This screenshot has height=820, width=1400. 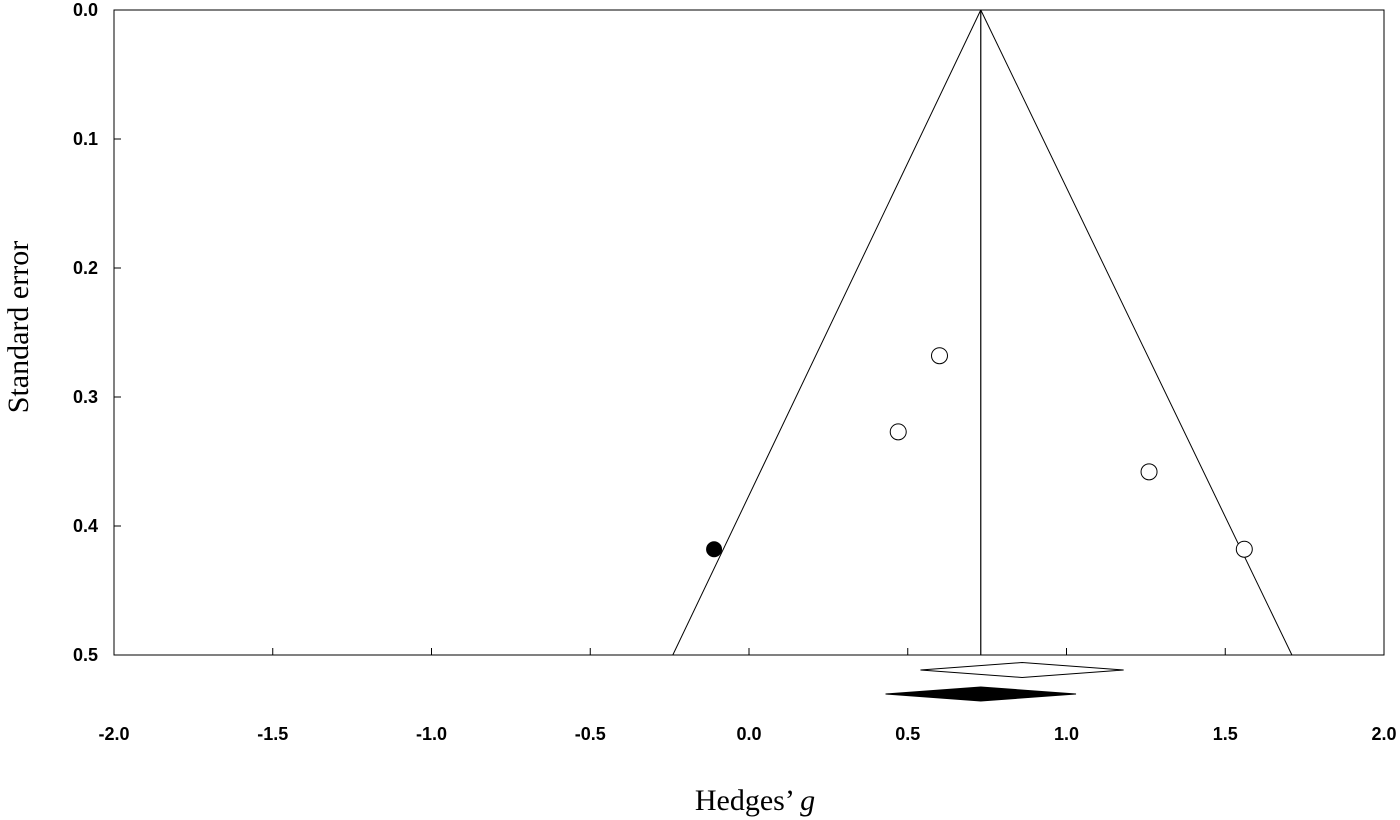 What do you see at coordinates (714, 549) in the screenshot?
I see `imputed-study-point` at bounding box center [714, 549].